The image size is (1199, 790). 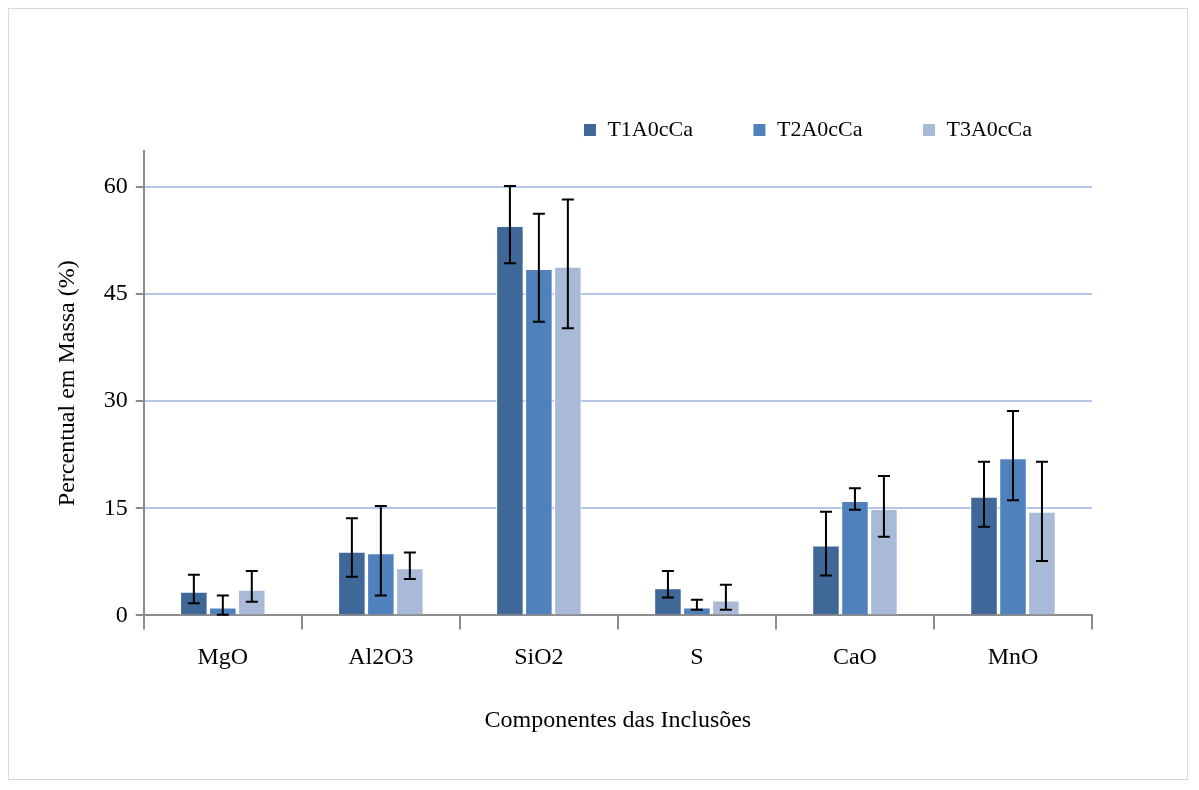 I want to click on y-tick-label: 30, so click(x=115, y=399).